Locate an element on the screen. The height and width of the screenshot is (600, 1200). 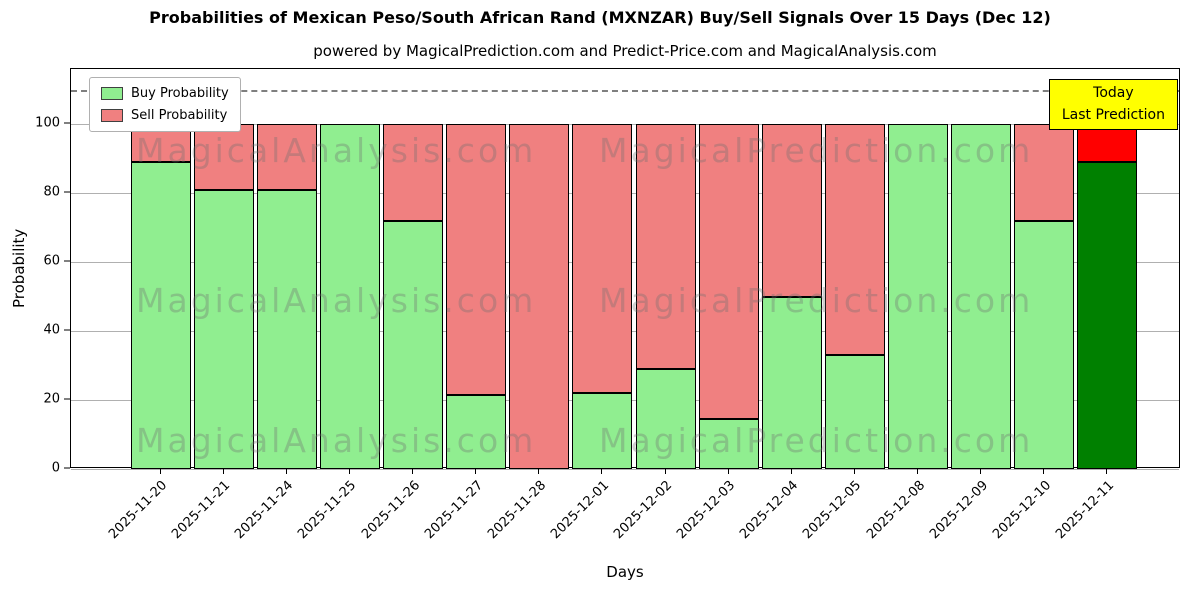
x-axis-label: Days is located at coordinates (625, 572).